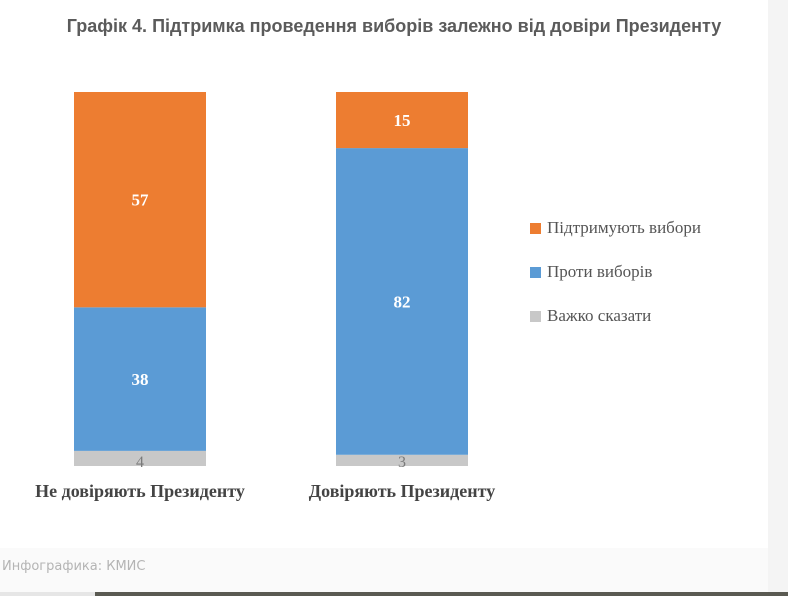 The image size is (788, 596). I want to click on blue-square-icon, so click(535, 272).